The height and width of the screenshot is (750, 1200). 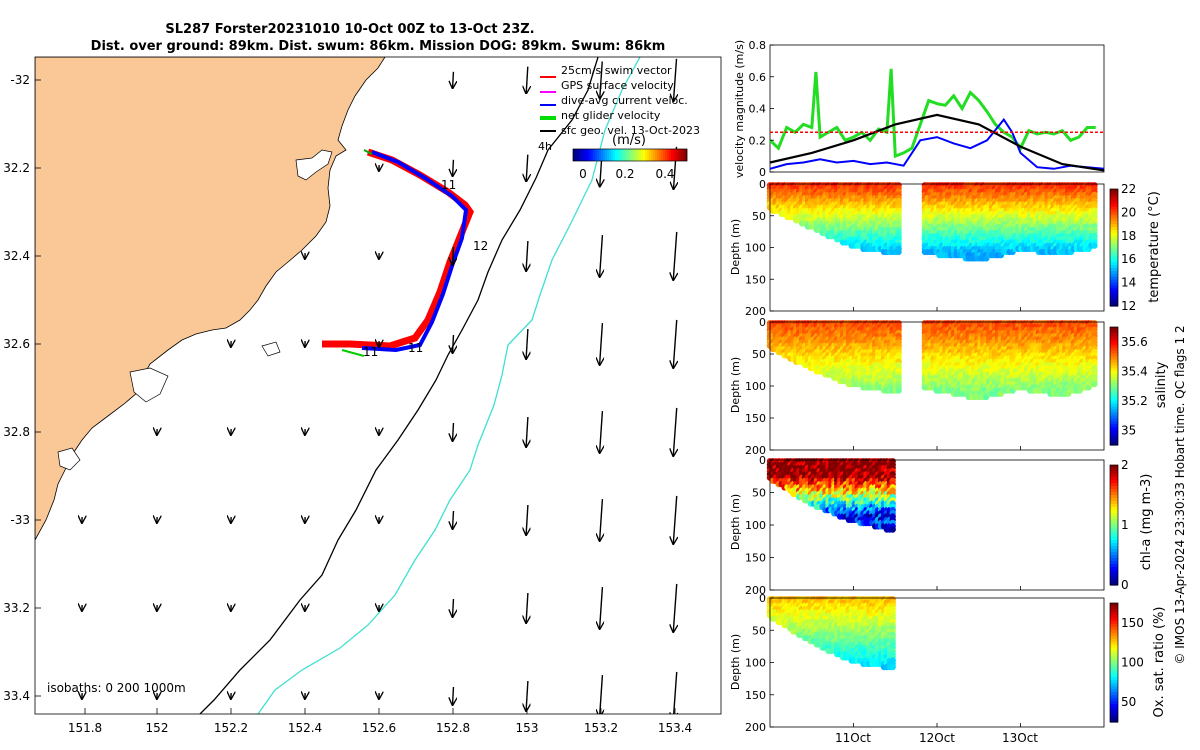 I want to click on velocity-panel: 00.20.40.60.8 velocity magnitude (m/s), so click(x=919, y=109).